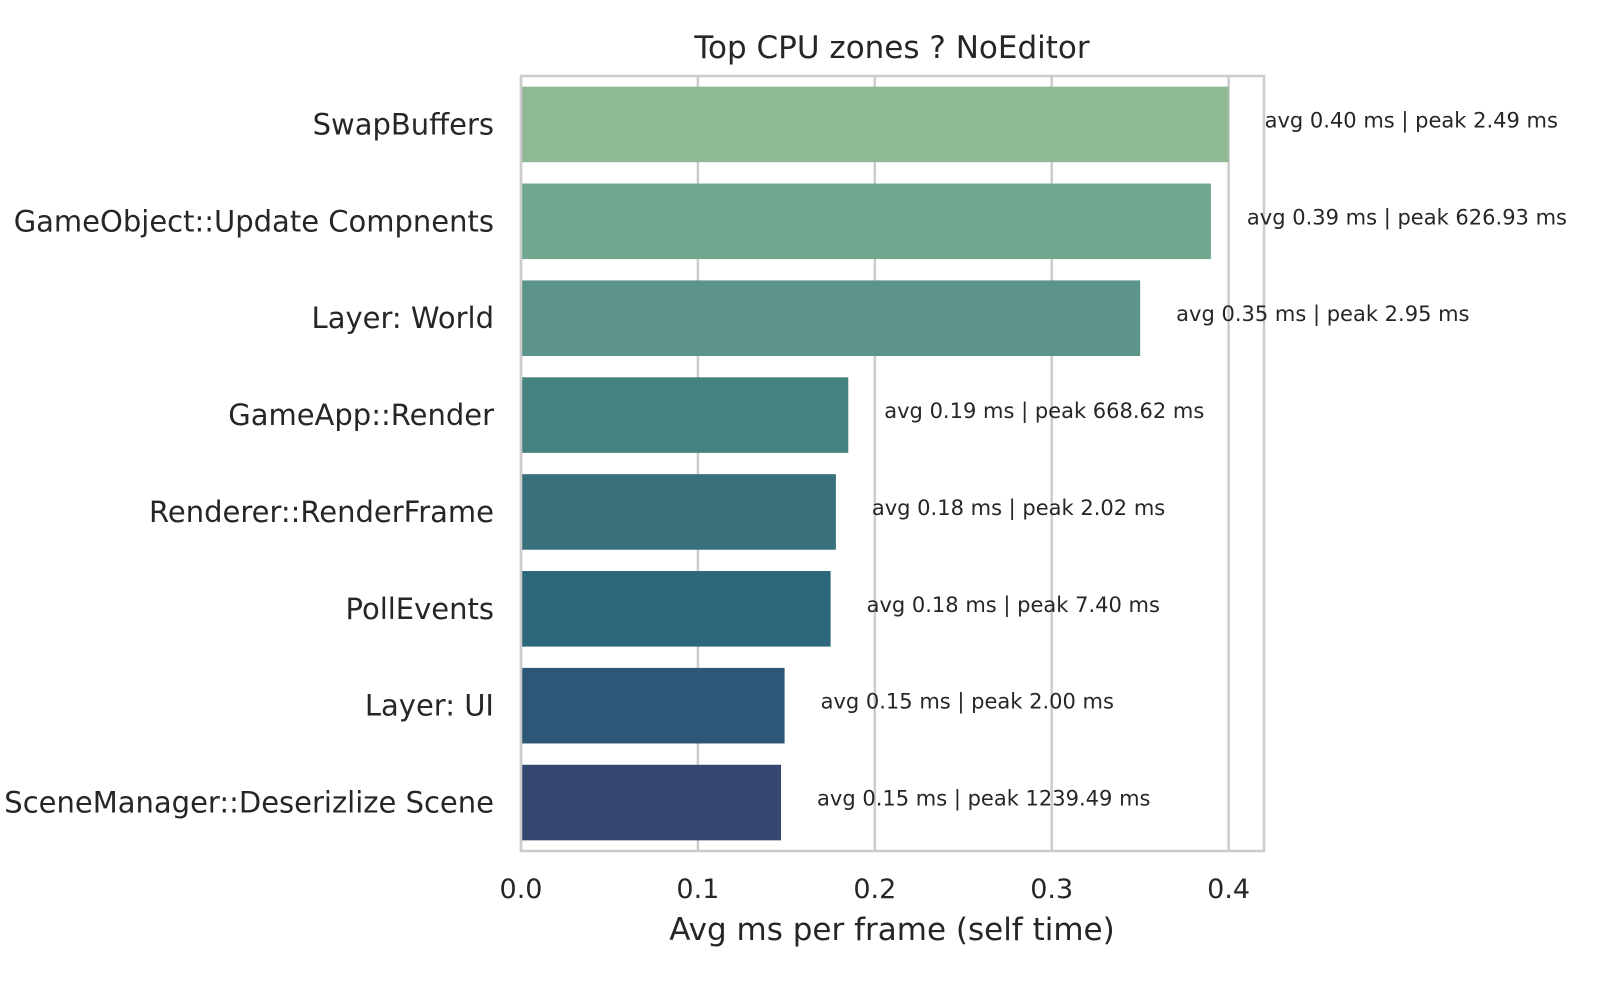 The width and height of the screenshot is (1600, 1000). Describe the element at coordinates (1411, 120) in the screenshot. I see `data-label: avg 0.40 ms | peak 2.49 ms` at that location.